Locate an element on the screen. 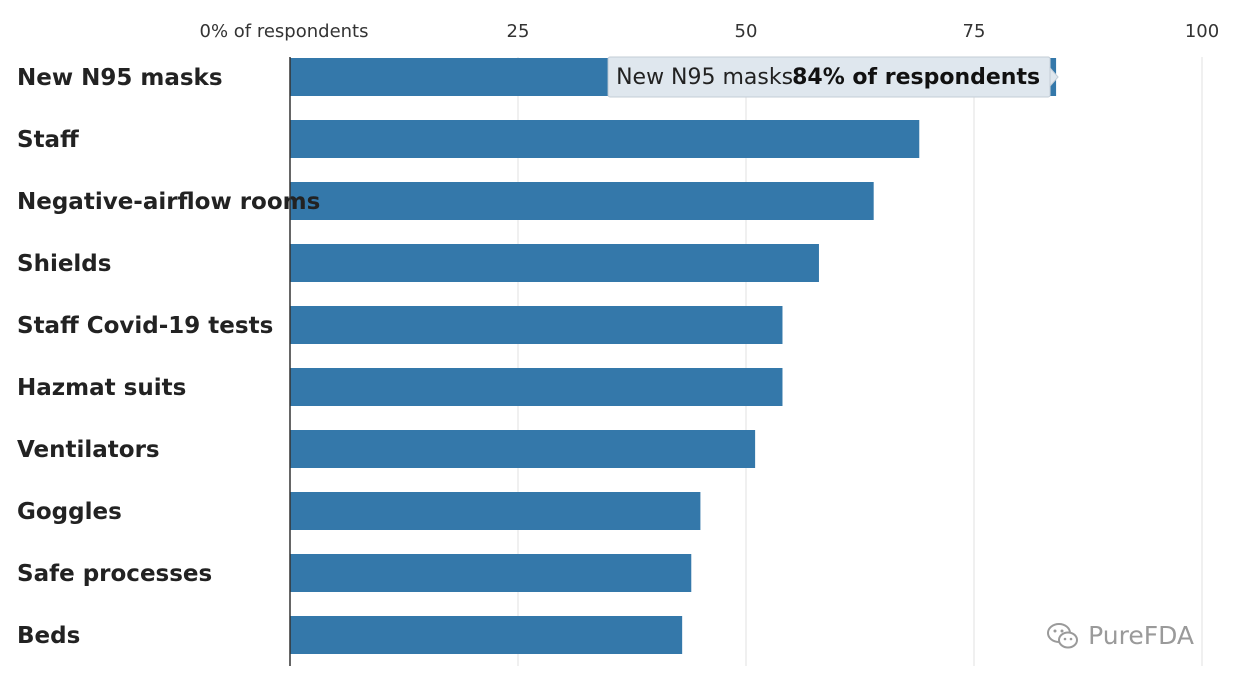 The width and height of the screenshot is (1234, 686). x-tick-label: 25 is located at coordinates (518, 31).